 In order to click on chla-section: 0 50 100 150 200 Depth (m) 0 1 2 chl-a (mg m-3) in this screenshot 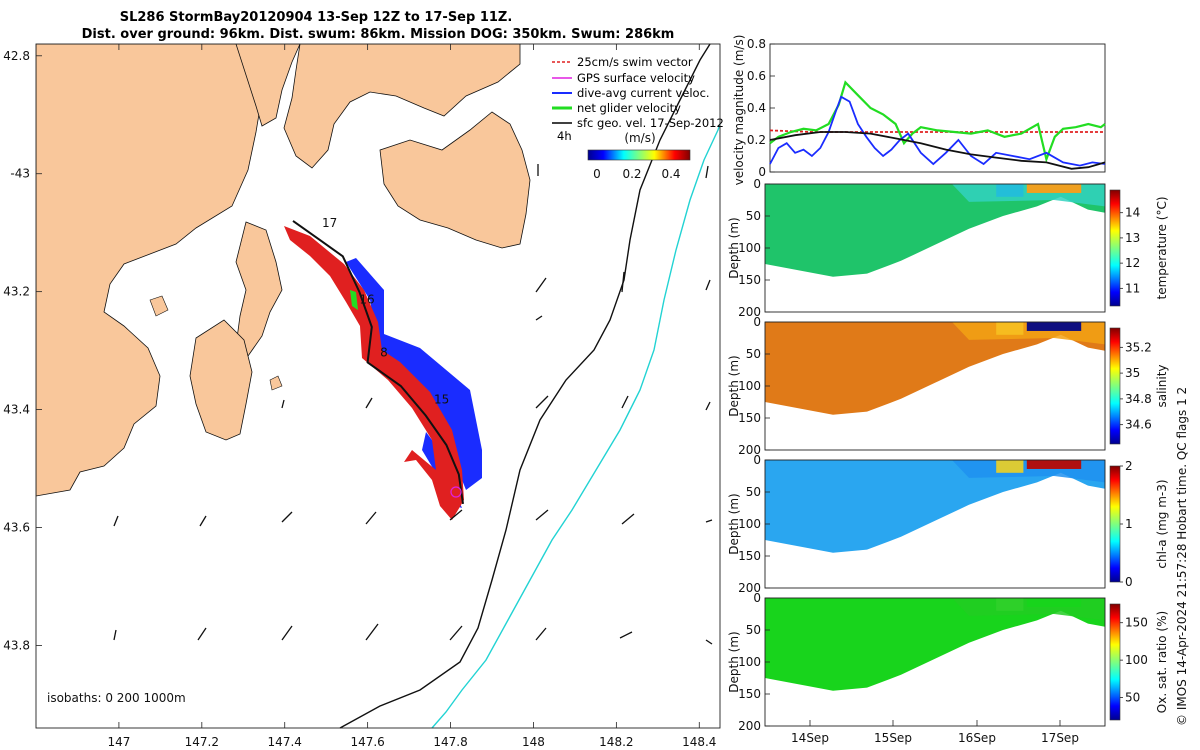, I will do `click(948, 524)`.